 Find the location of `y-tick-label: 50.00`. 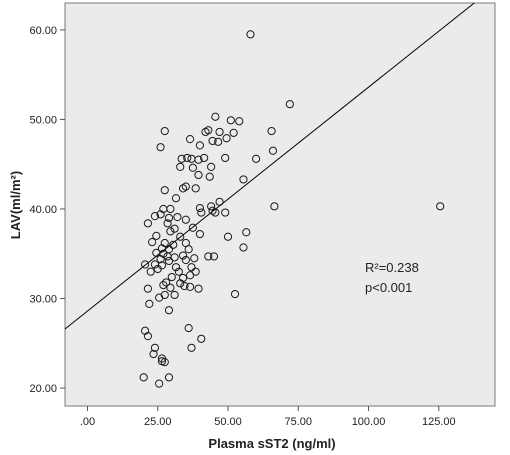

y-tick-label: 50.00 is located at coordinates (43, 120).